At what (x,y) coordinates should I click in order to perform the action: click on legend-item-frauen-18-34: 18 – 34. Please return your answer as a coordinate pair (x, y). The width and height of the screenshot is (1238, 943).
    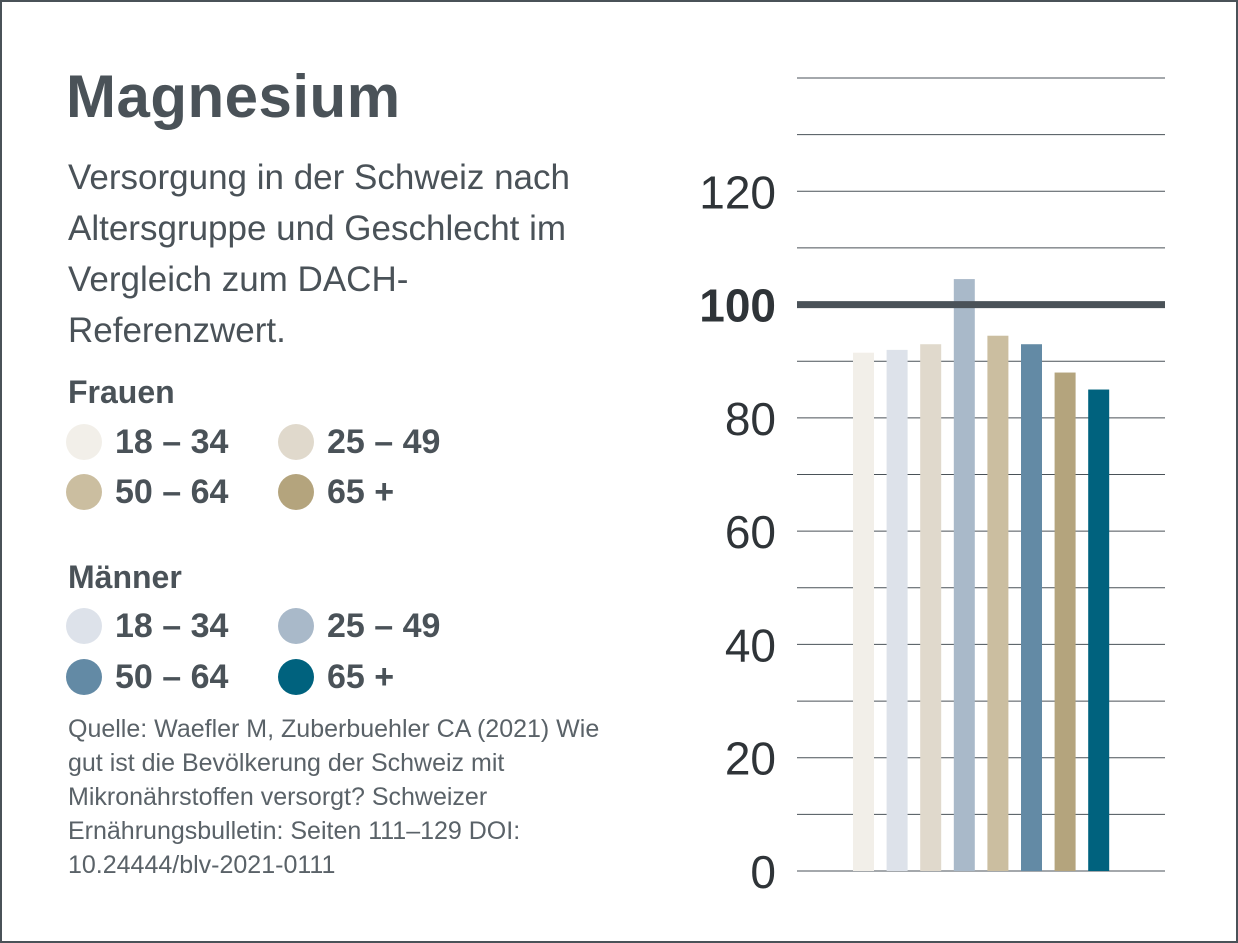
    Looking at the image, I should click on (147, 442).